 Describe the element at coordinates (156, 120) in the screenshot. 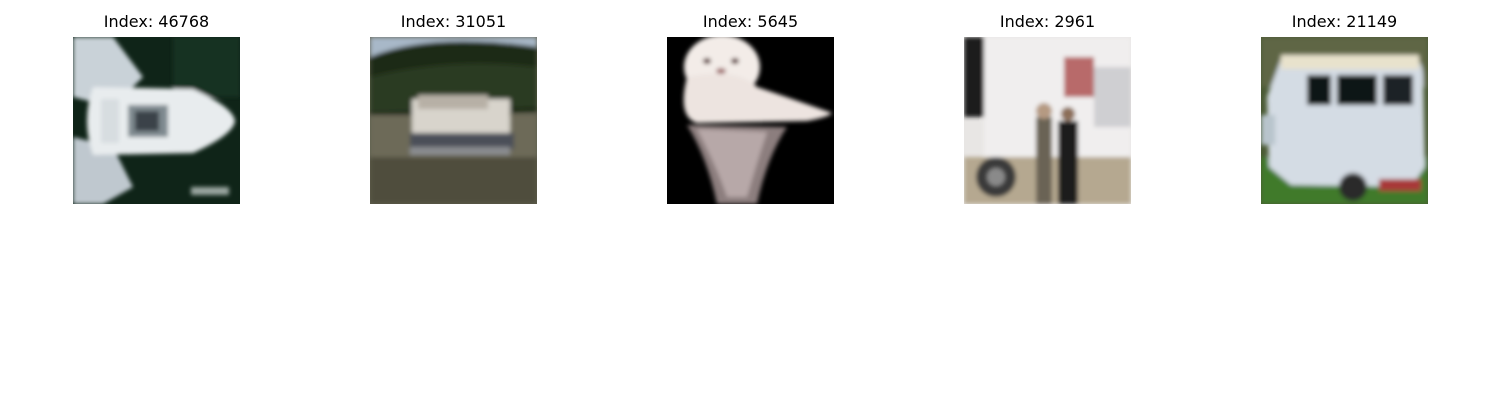

I see `boat-image` at that location.